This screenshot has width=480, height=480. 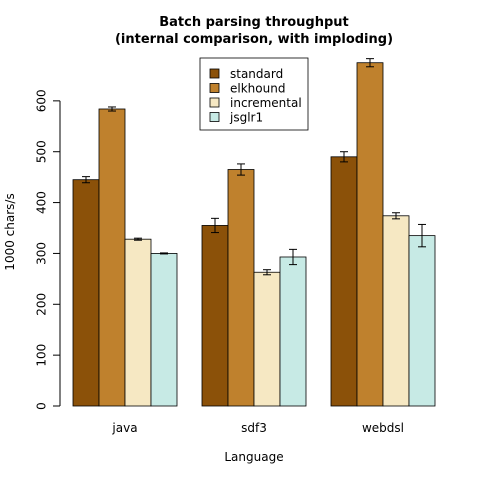 What do you see at coordinates (254, 428) in the screenshot?
I see `x-tick-label-sdf3: sdf3` at bounding box center [254, 428].